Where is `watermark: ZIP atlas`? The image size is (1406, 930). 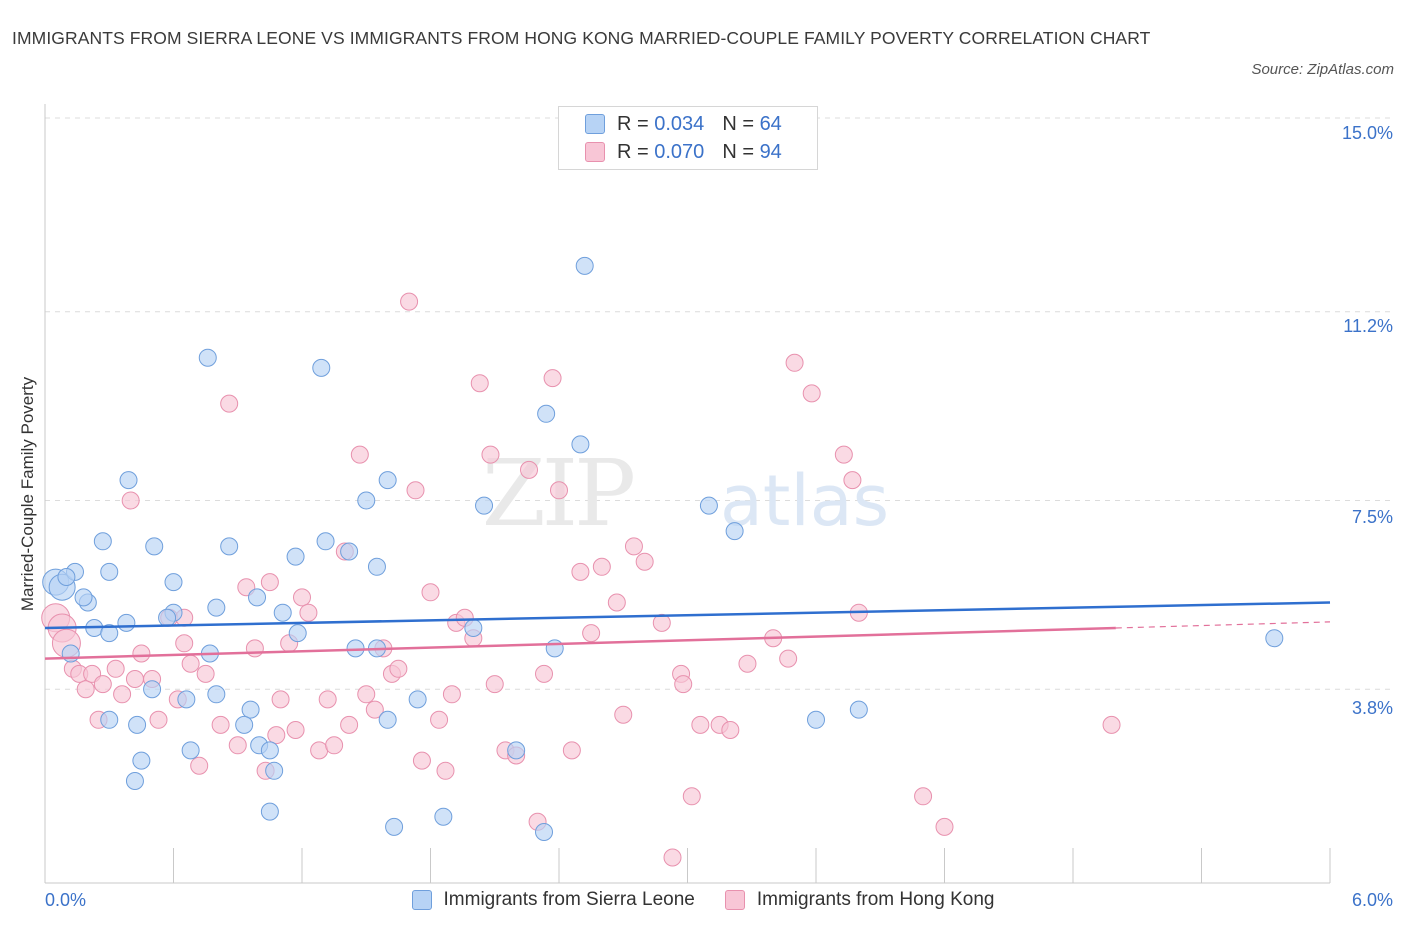 watermark: ZIP atlas is located at coordinates (685, 493).